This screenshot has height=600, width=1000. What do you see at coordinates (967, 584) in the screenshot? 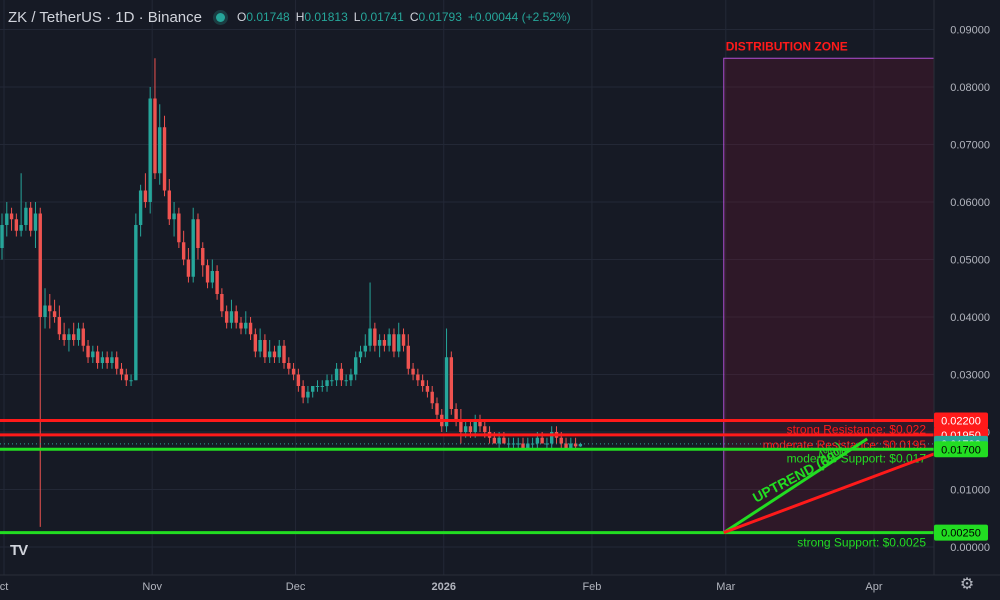
I see `gear-icon: ⚙` at bounding box center [967, 584].